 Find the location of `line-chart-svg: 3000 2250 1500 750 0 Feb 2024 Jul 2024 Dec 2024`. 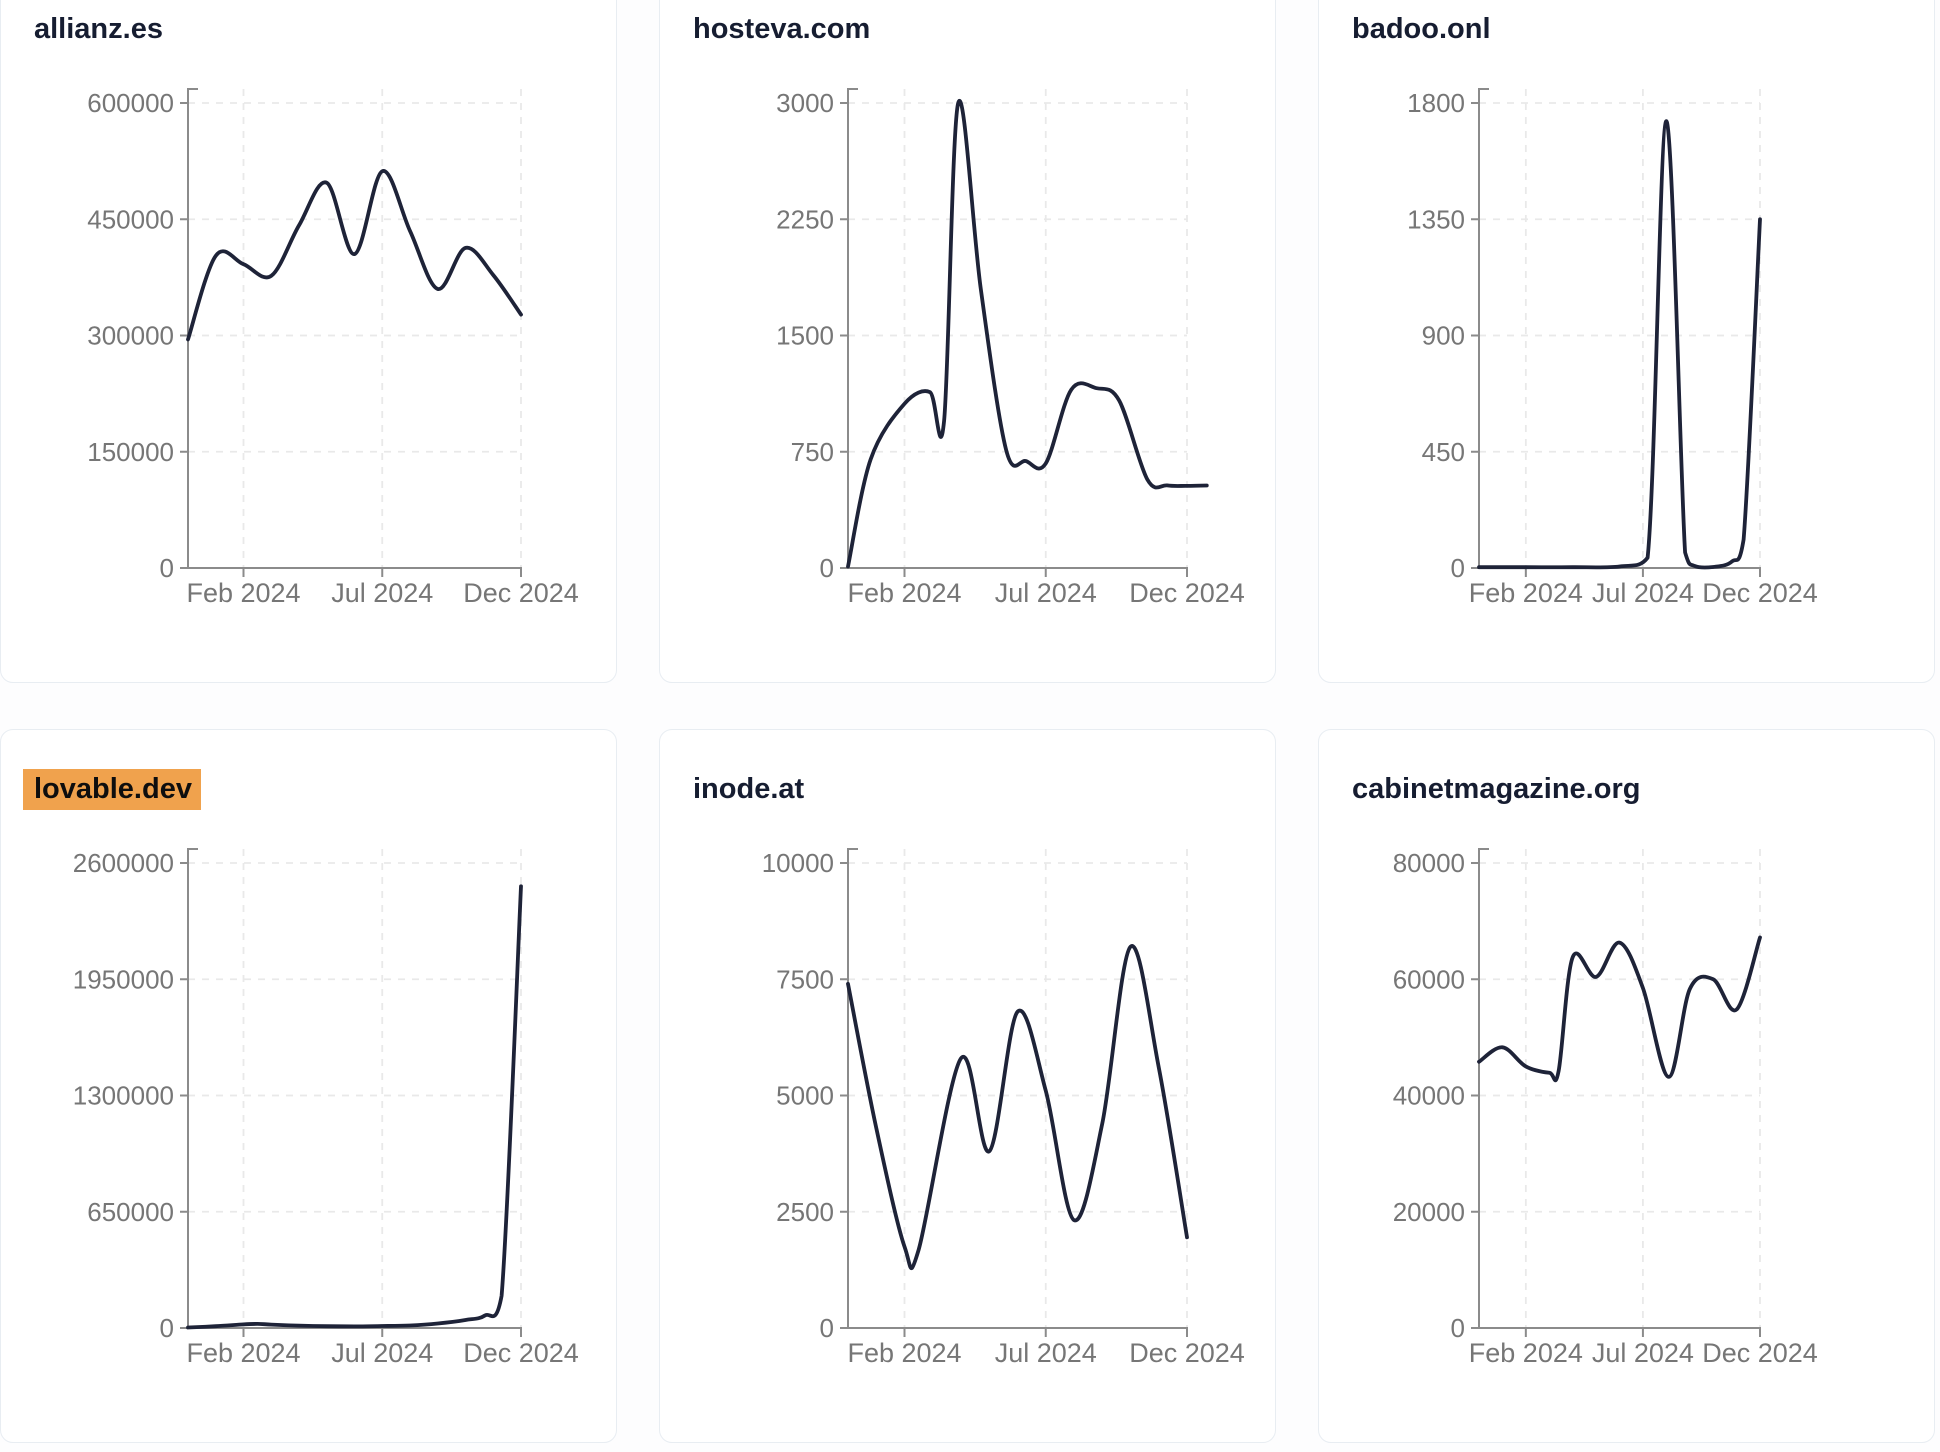

line-chart-svg: 3000 2250 1500 750 0 Feb 2024 Jul 2024 Dec 2024 is located at coordinates (1010, 348).